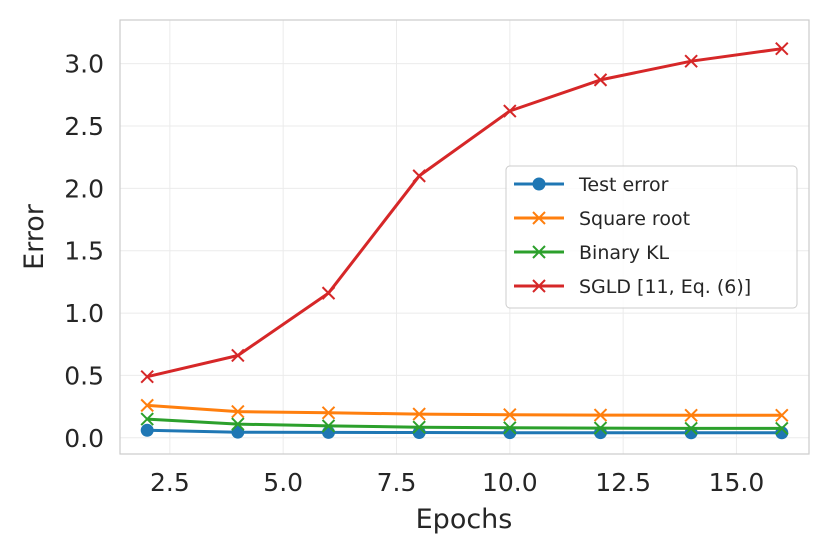 The image size is (830, 554). I want to click on x-tick-label: 15.0, so click(737, 482).